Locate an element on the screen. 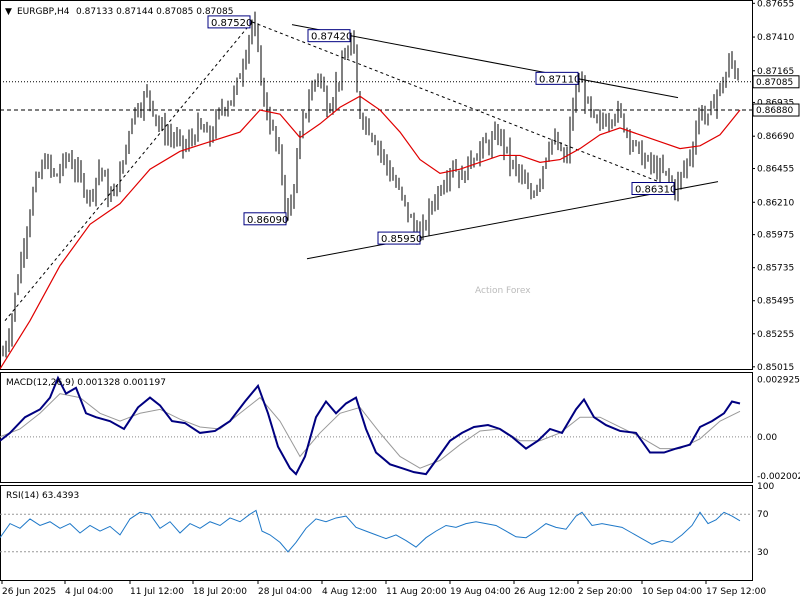 The image size is (800, 604). x-tick-label: 2 Sep 20:00 is located at coordinates (605, 592).